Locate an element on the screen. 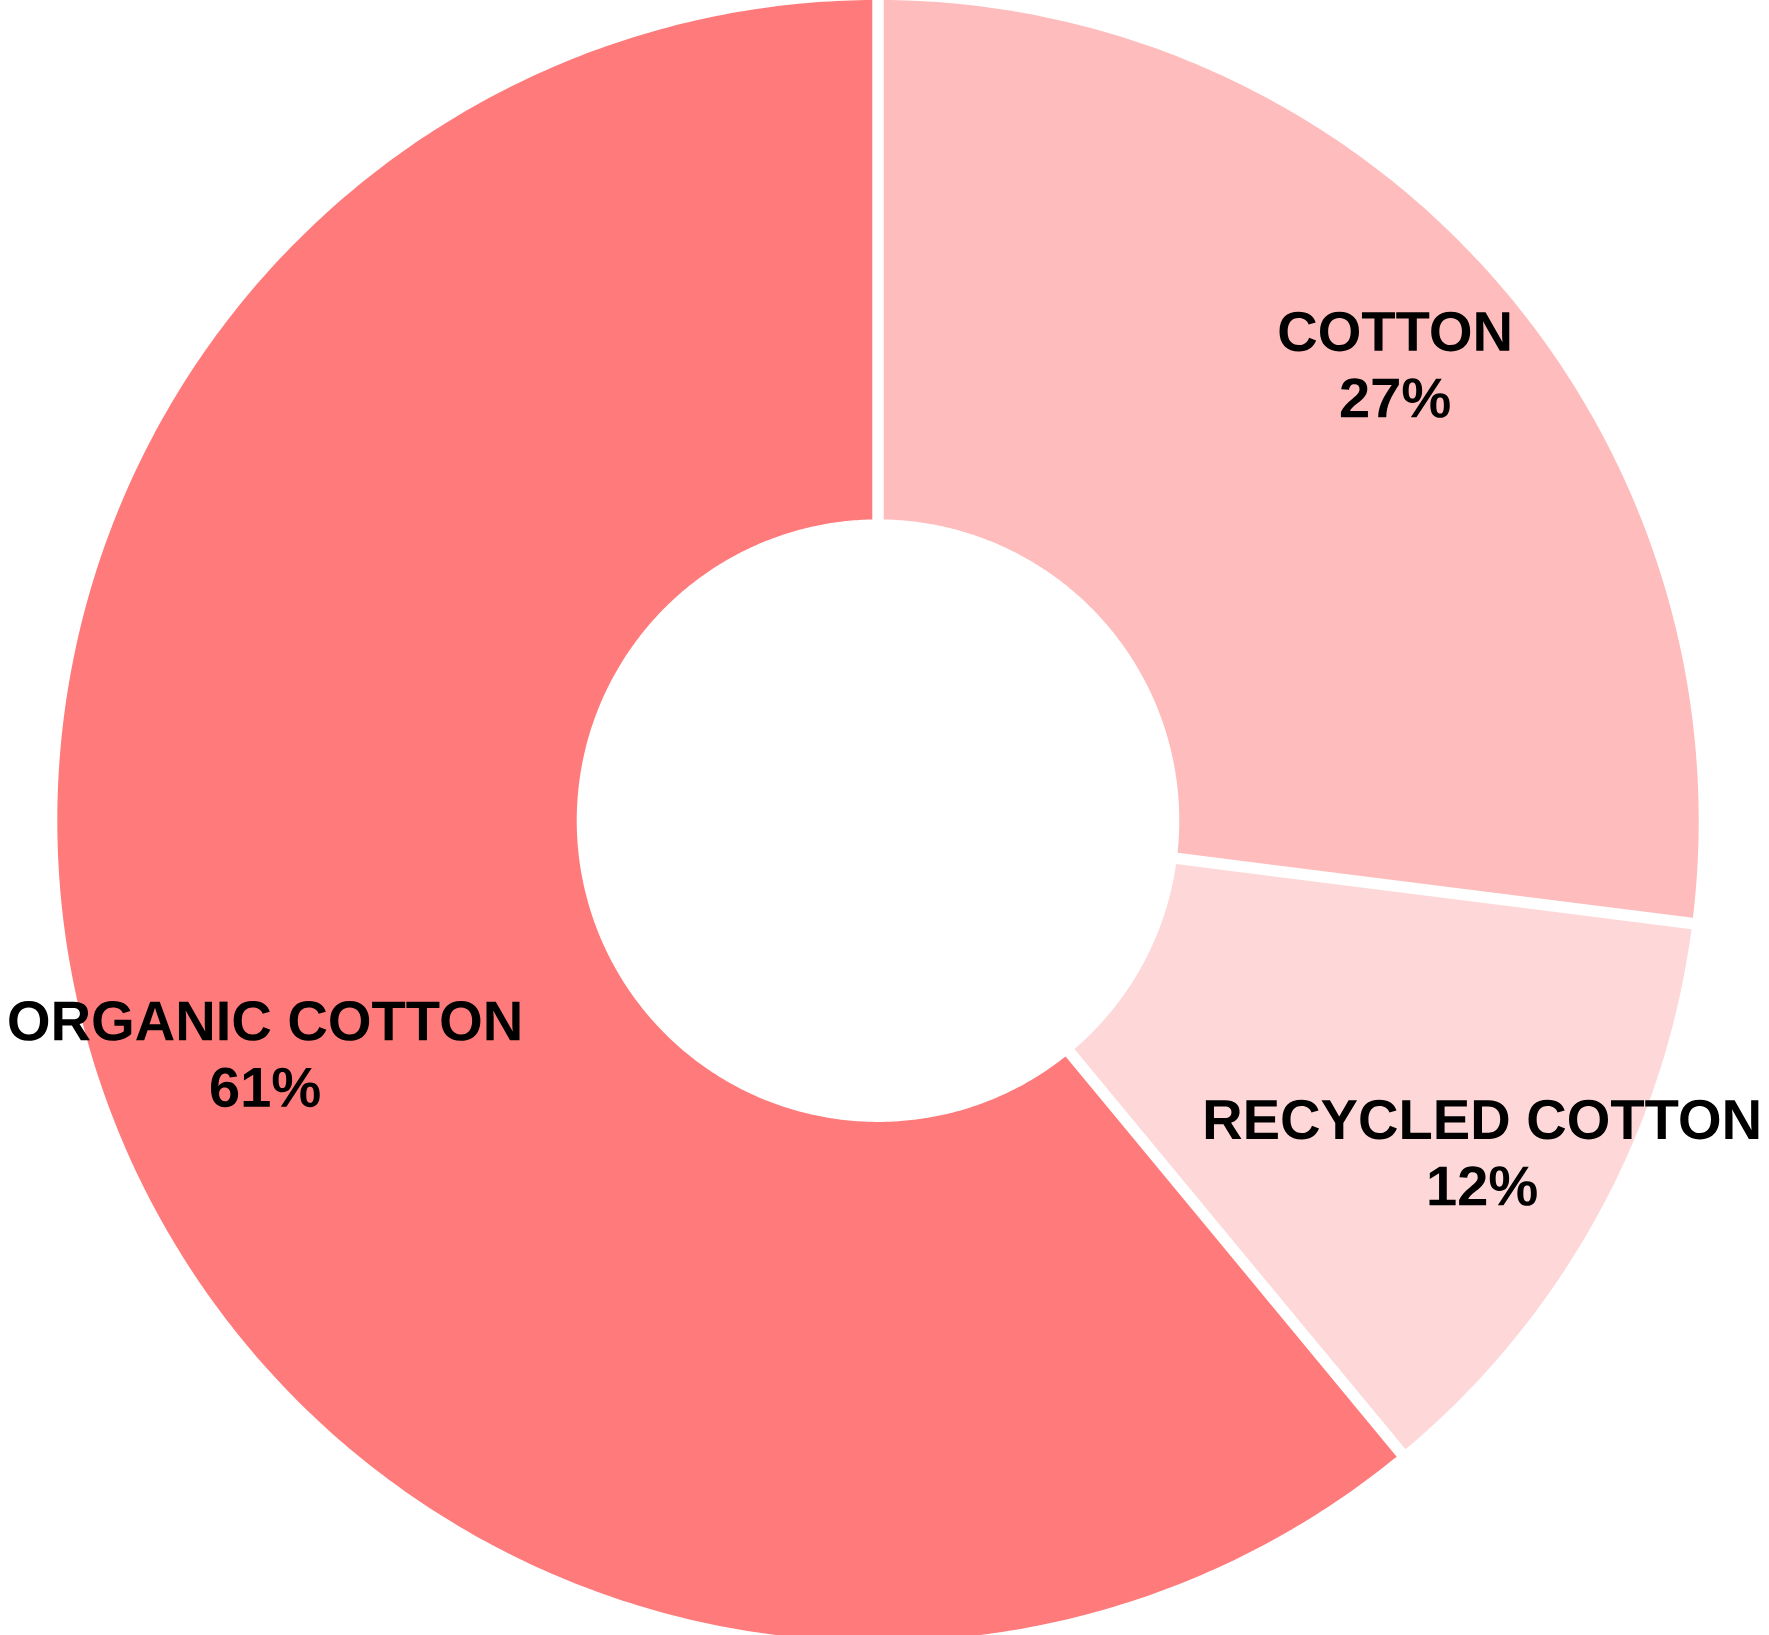  data-label: 27% is located at coordinates (1395, 398).